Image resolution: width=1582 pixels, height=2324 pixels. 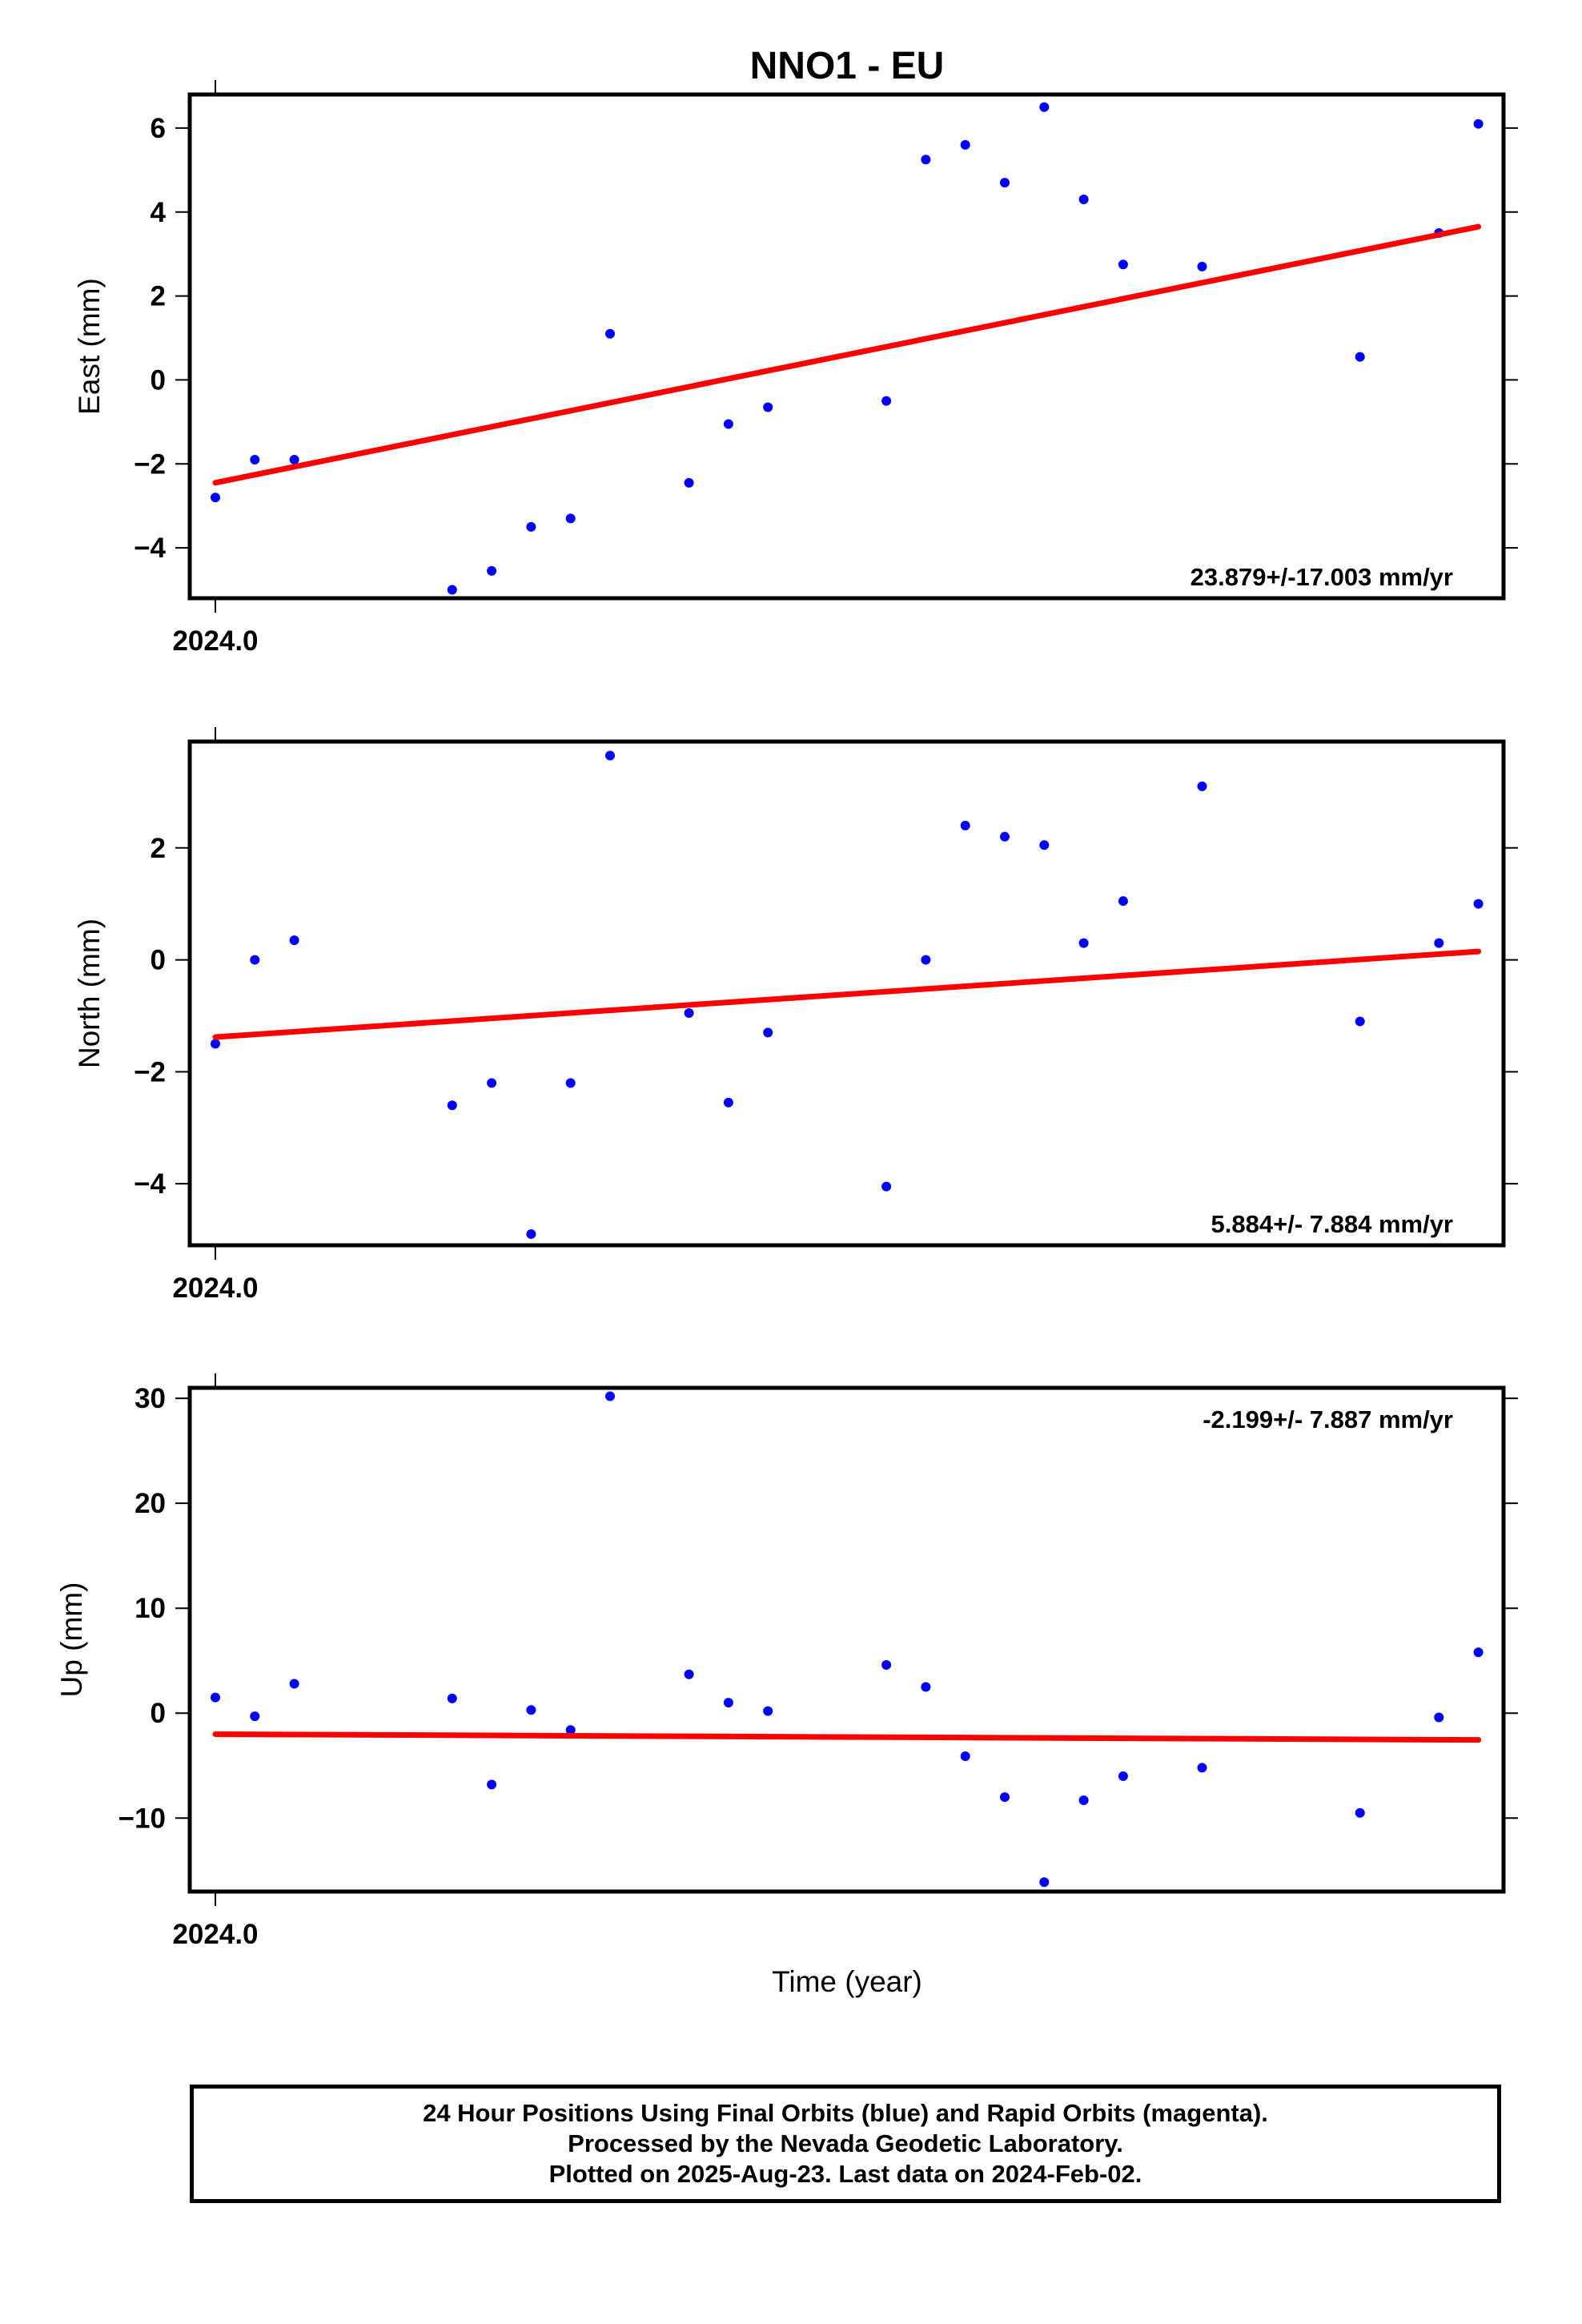 I want to click on up-ytick-label-1: 0, so click(x=158, y=1713).